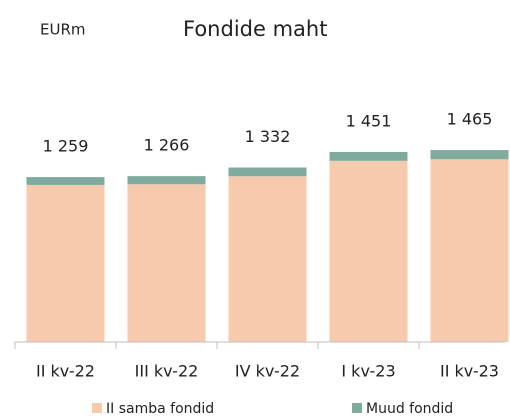  Describe the element at coordinates (66, 146) in the screenshot. I see `total-label: 1 259` at that location.